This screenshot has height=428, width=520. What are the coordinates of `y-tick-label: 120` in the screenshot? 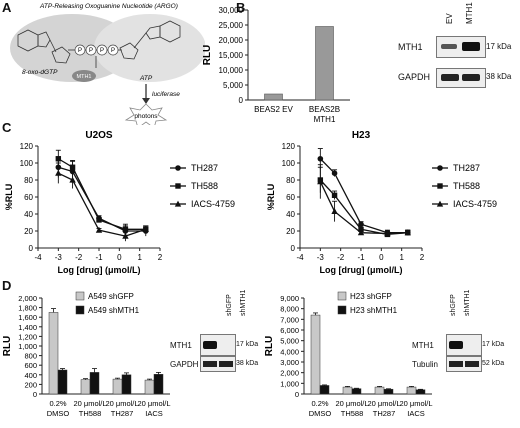 It's located at (289, 146).